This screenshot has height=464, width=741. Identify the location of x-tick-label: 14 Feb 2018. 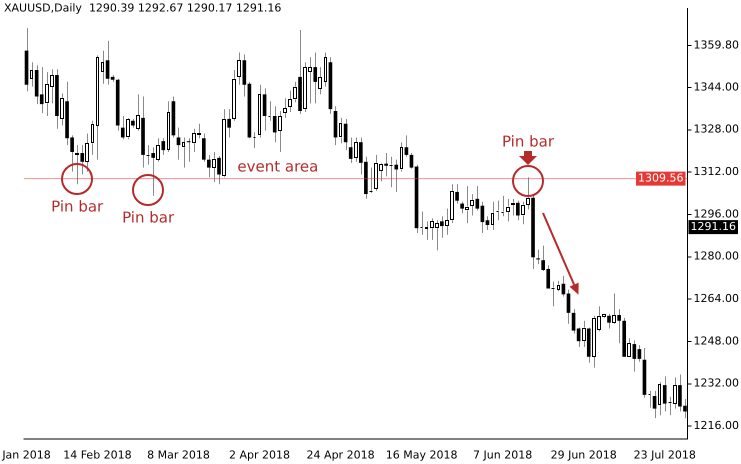
(97, 455).